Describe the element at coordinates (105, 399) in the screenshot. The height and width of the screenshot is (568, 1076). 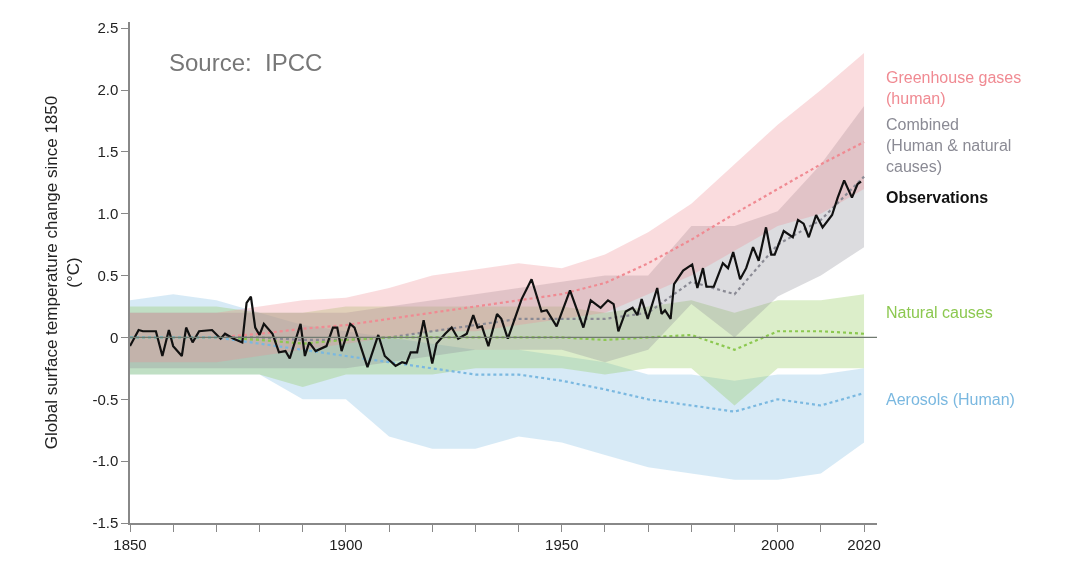
I see `y-tick-label: -0.5` at that location.